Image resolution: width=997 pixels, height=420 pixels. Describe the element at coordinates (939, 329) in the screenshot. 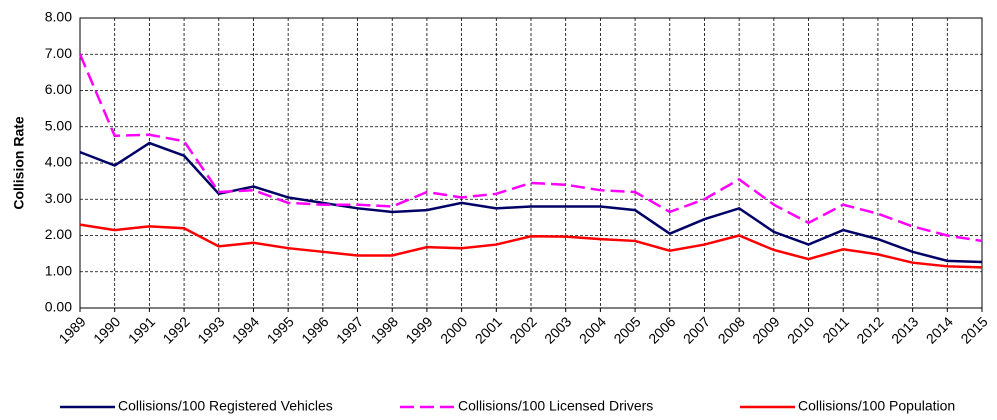

I see `x-tick-label: 2014` at that location.